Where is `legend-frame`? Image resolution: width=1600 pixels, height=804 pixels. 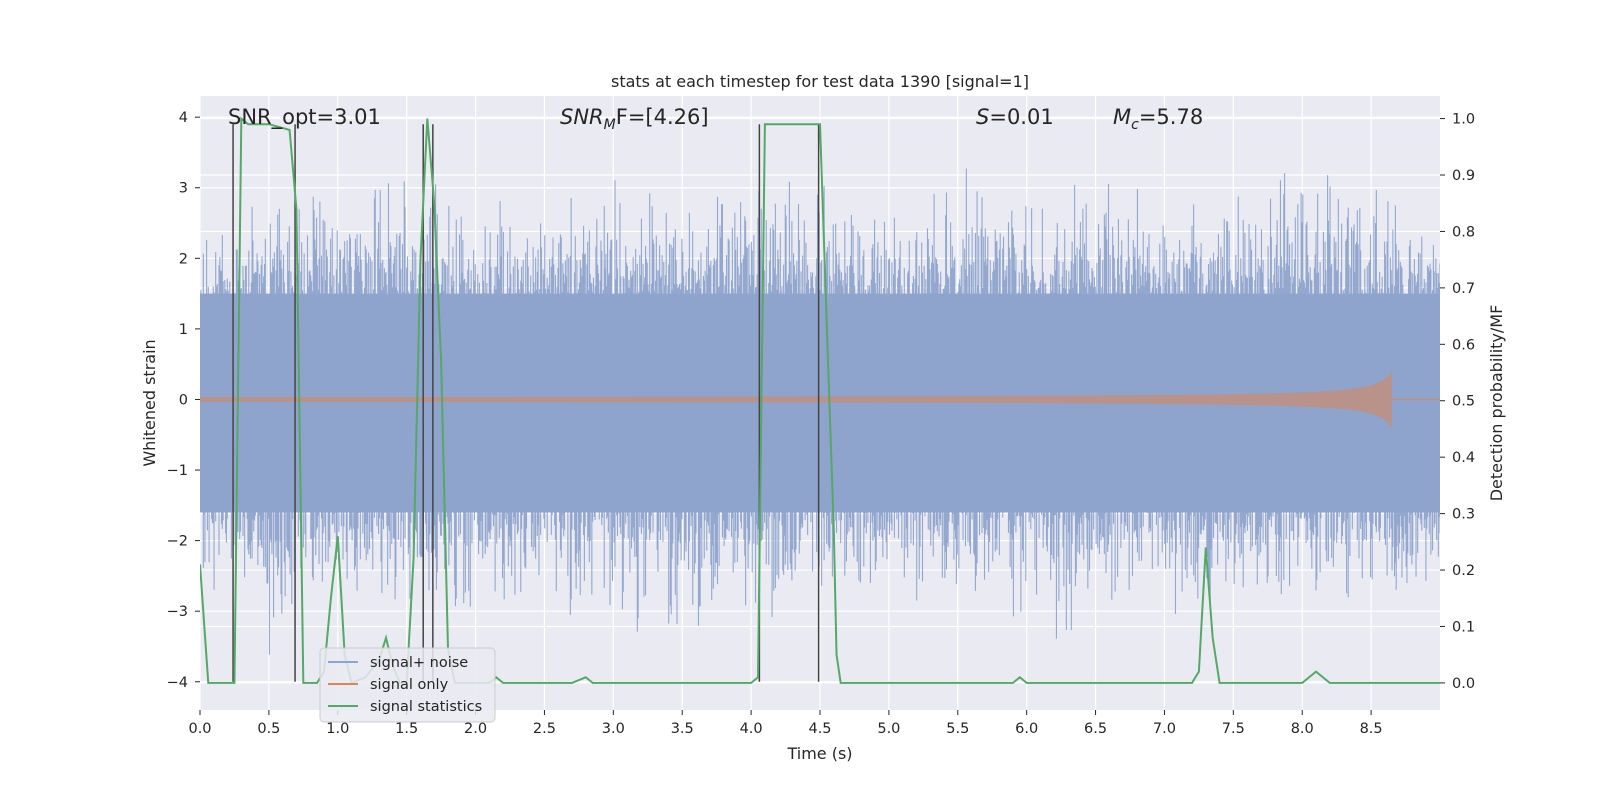
legend-frame is located at coordinates (407, 685).